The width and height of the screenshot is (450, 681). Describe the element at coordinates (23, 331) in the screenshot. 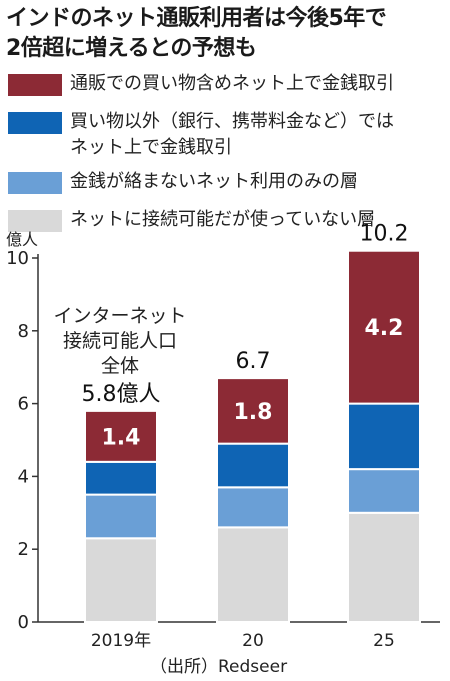

I see `y-tick-label: 8` at that location.